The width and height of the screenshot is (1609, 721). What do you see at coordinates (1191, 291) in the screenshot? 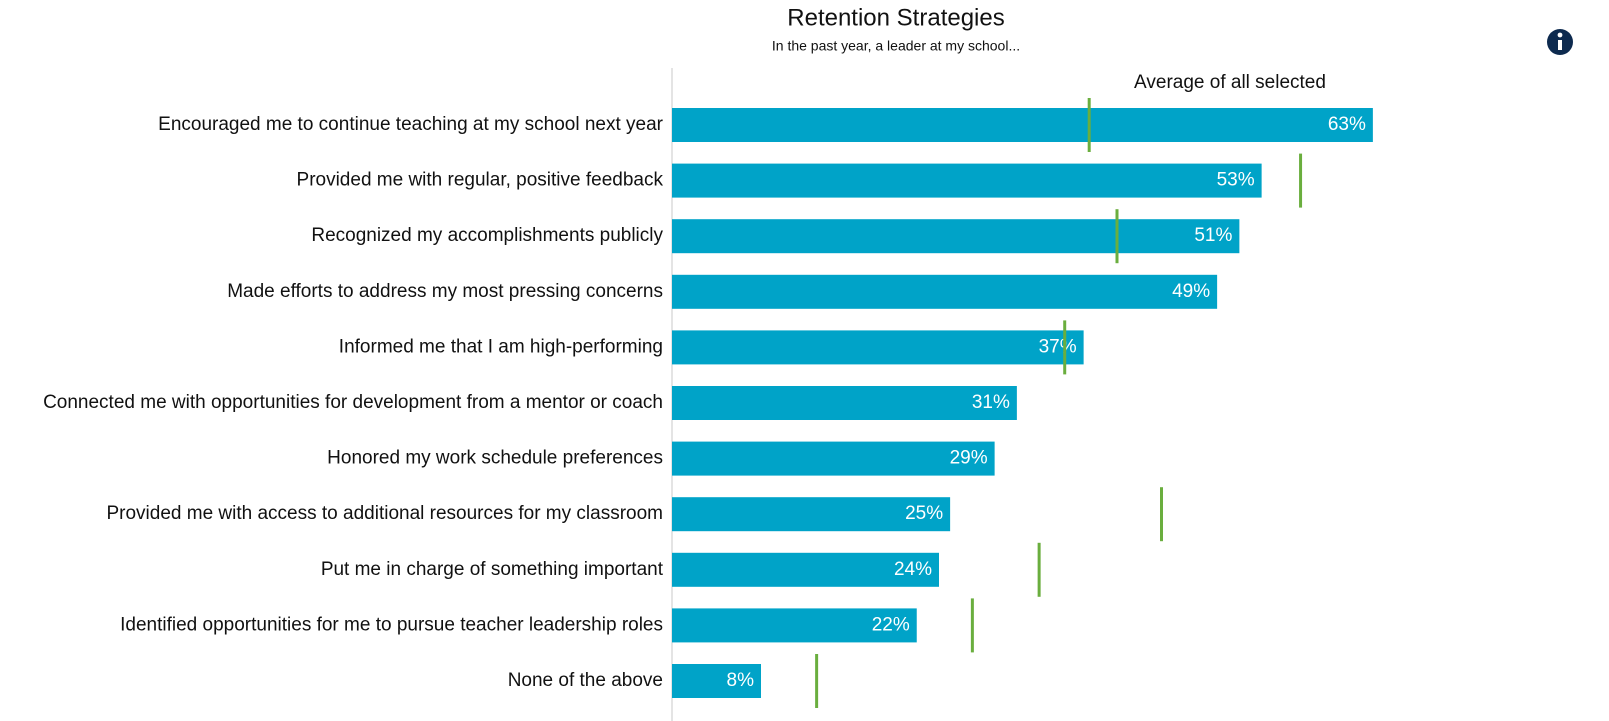
I see `value-label: 49%` at bounding box center [1191, 291].